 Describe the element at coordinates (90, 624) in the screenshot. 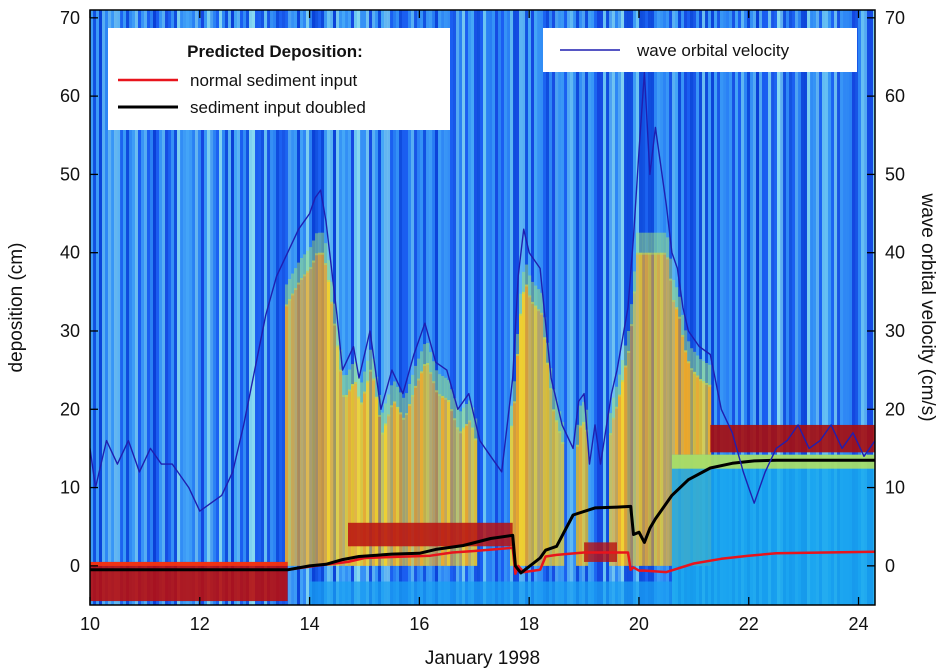

I see `x-tick-label: 10` at that location.